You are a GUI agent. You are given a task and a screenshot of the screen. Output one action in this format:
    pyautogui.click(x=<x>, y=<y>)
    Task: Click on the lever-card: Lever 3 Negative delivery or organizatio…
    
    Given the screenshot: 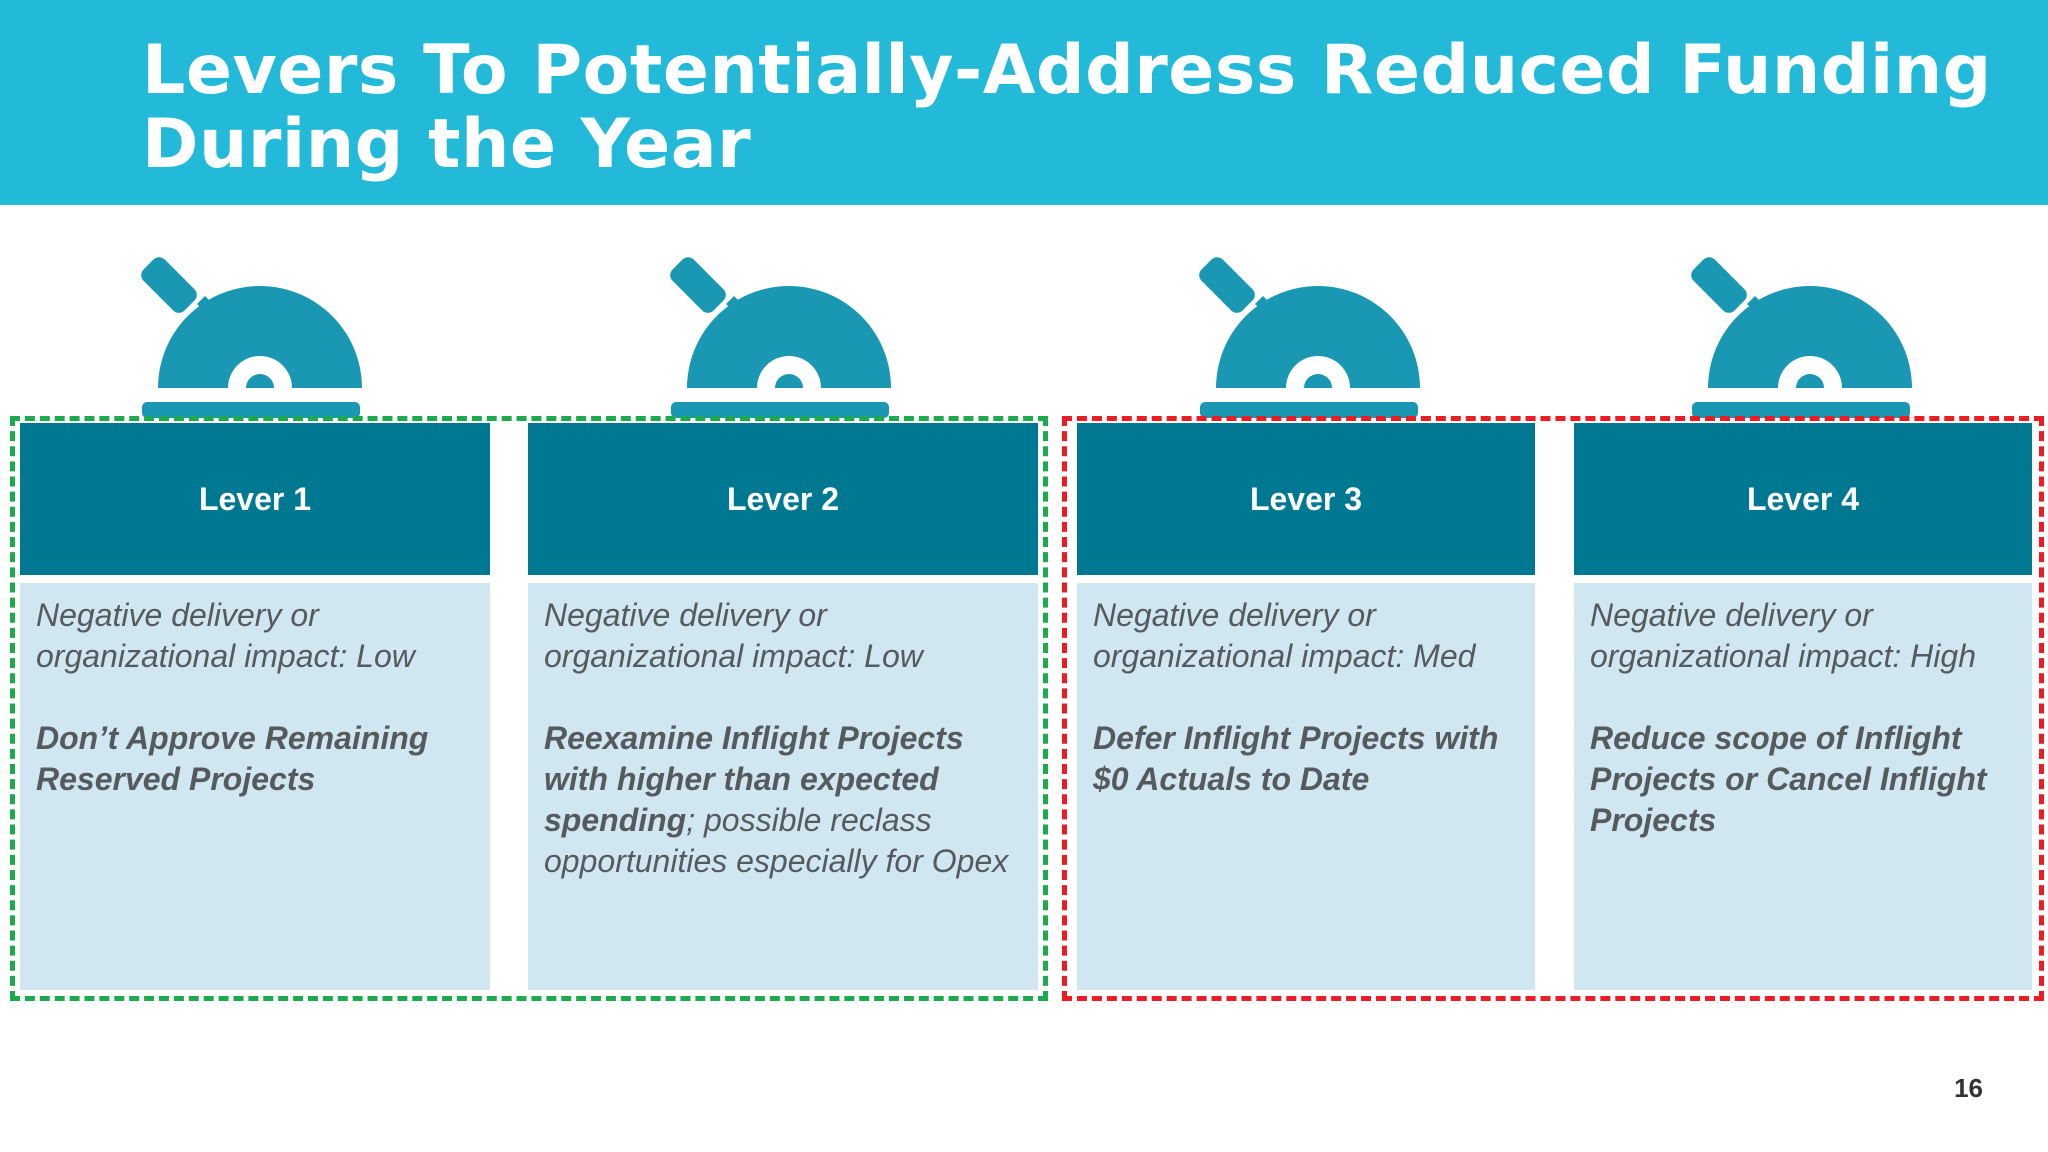 What is the action you would take?
    pyautogui.click(x=1306, y=706)
    